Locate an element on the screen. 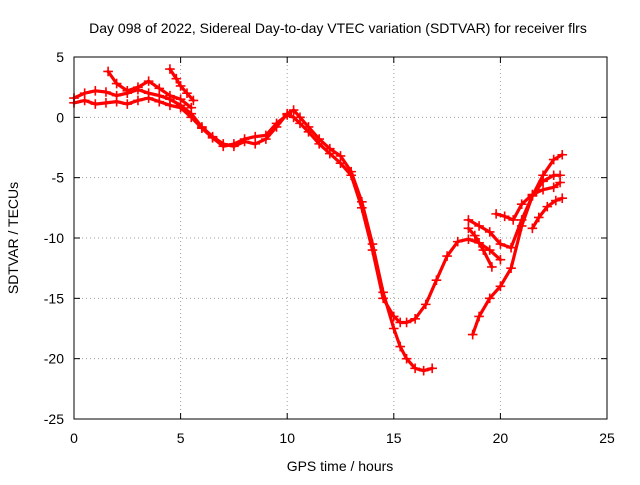 The height and width of the screenshot is (485, 640). x-tick-label: 10 is located at coordinates (287, 438).